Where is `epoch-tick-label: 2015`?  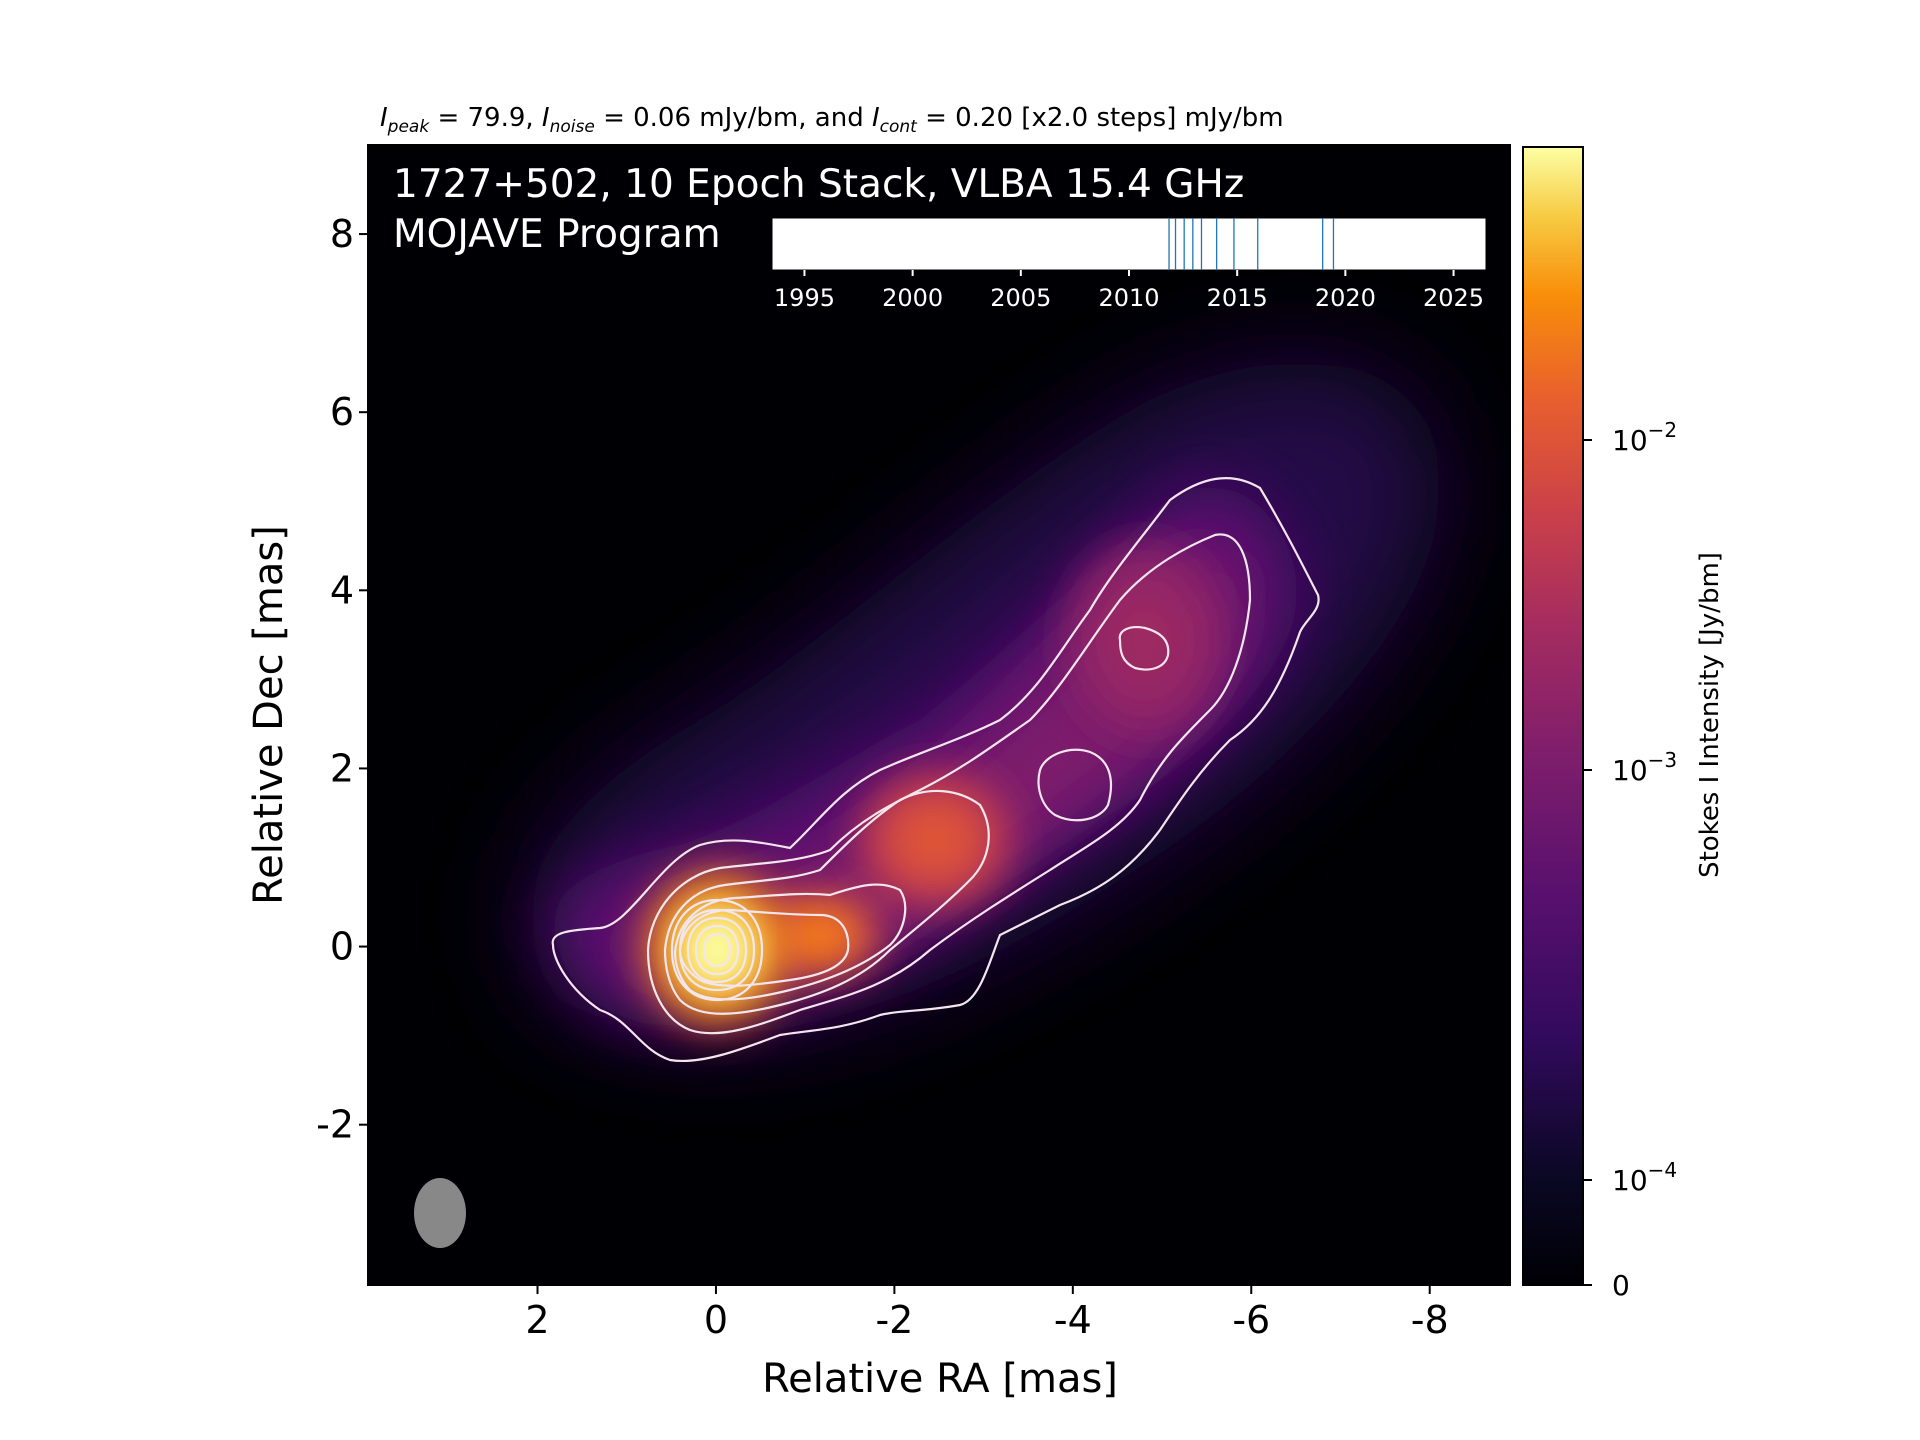
epoch-tick-label: 2015 is located at coordinates (1237, 298).